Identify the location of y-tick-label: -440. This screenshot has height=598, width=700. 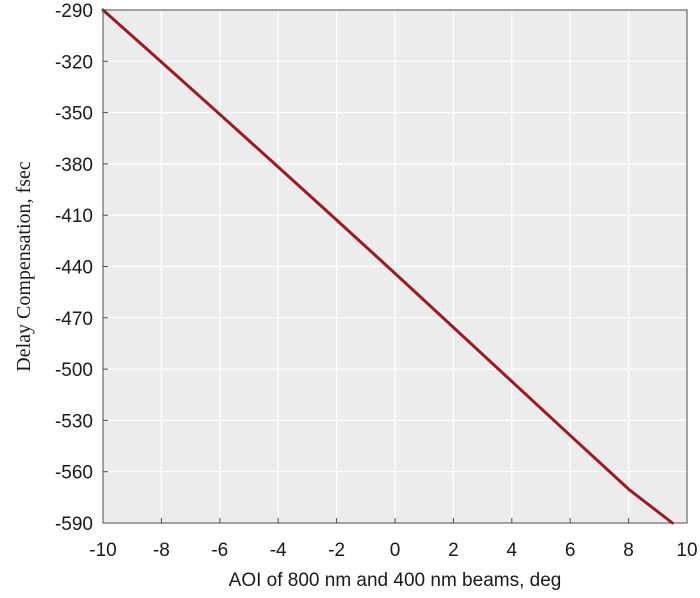
(74, 268).